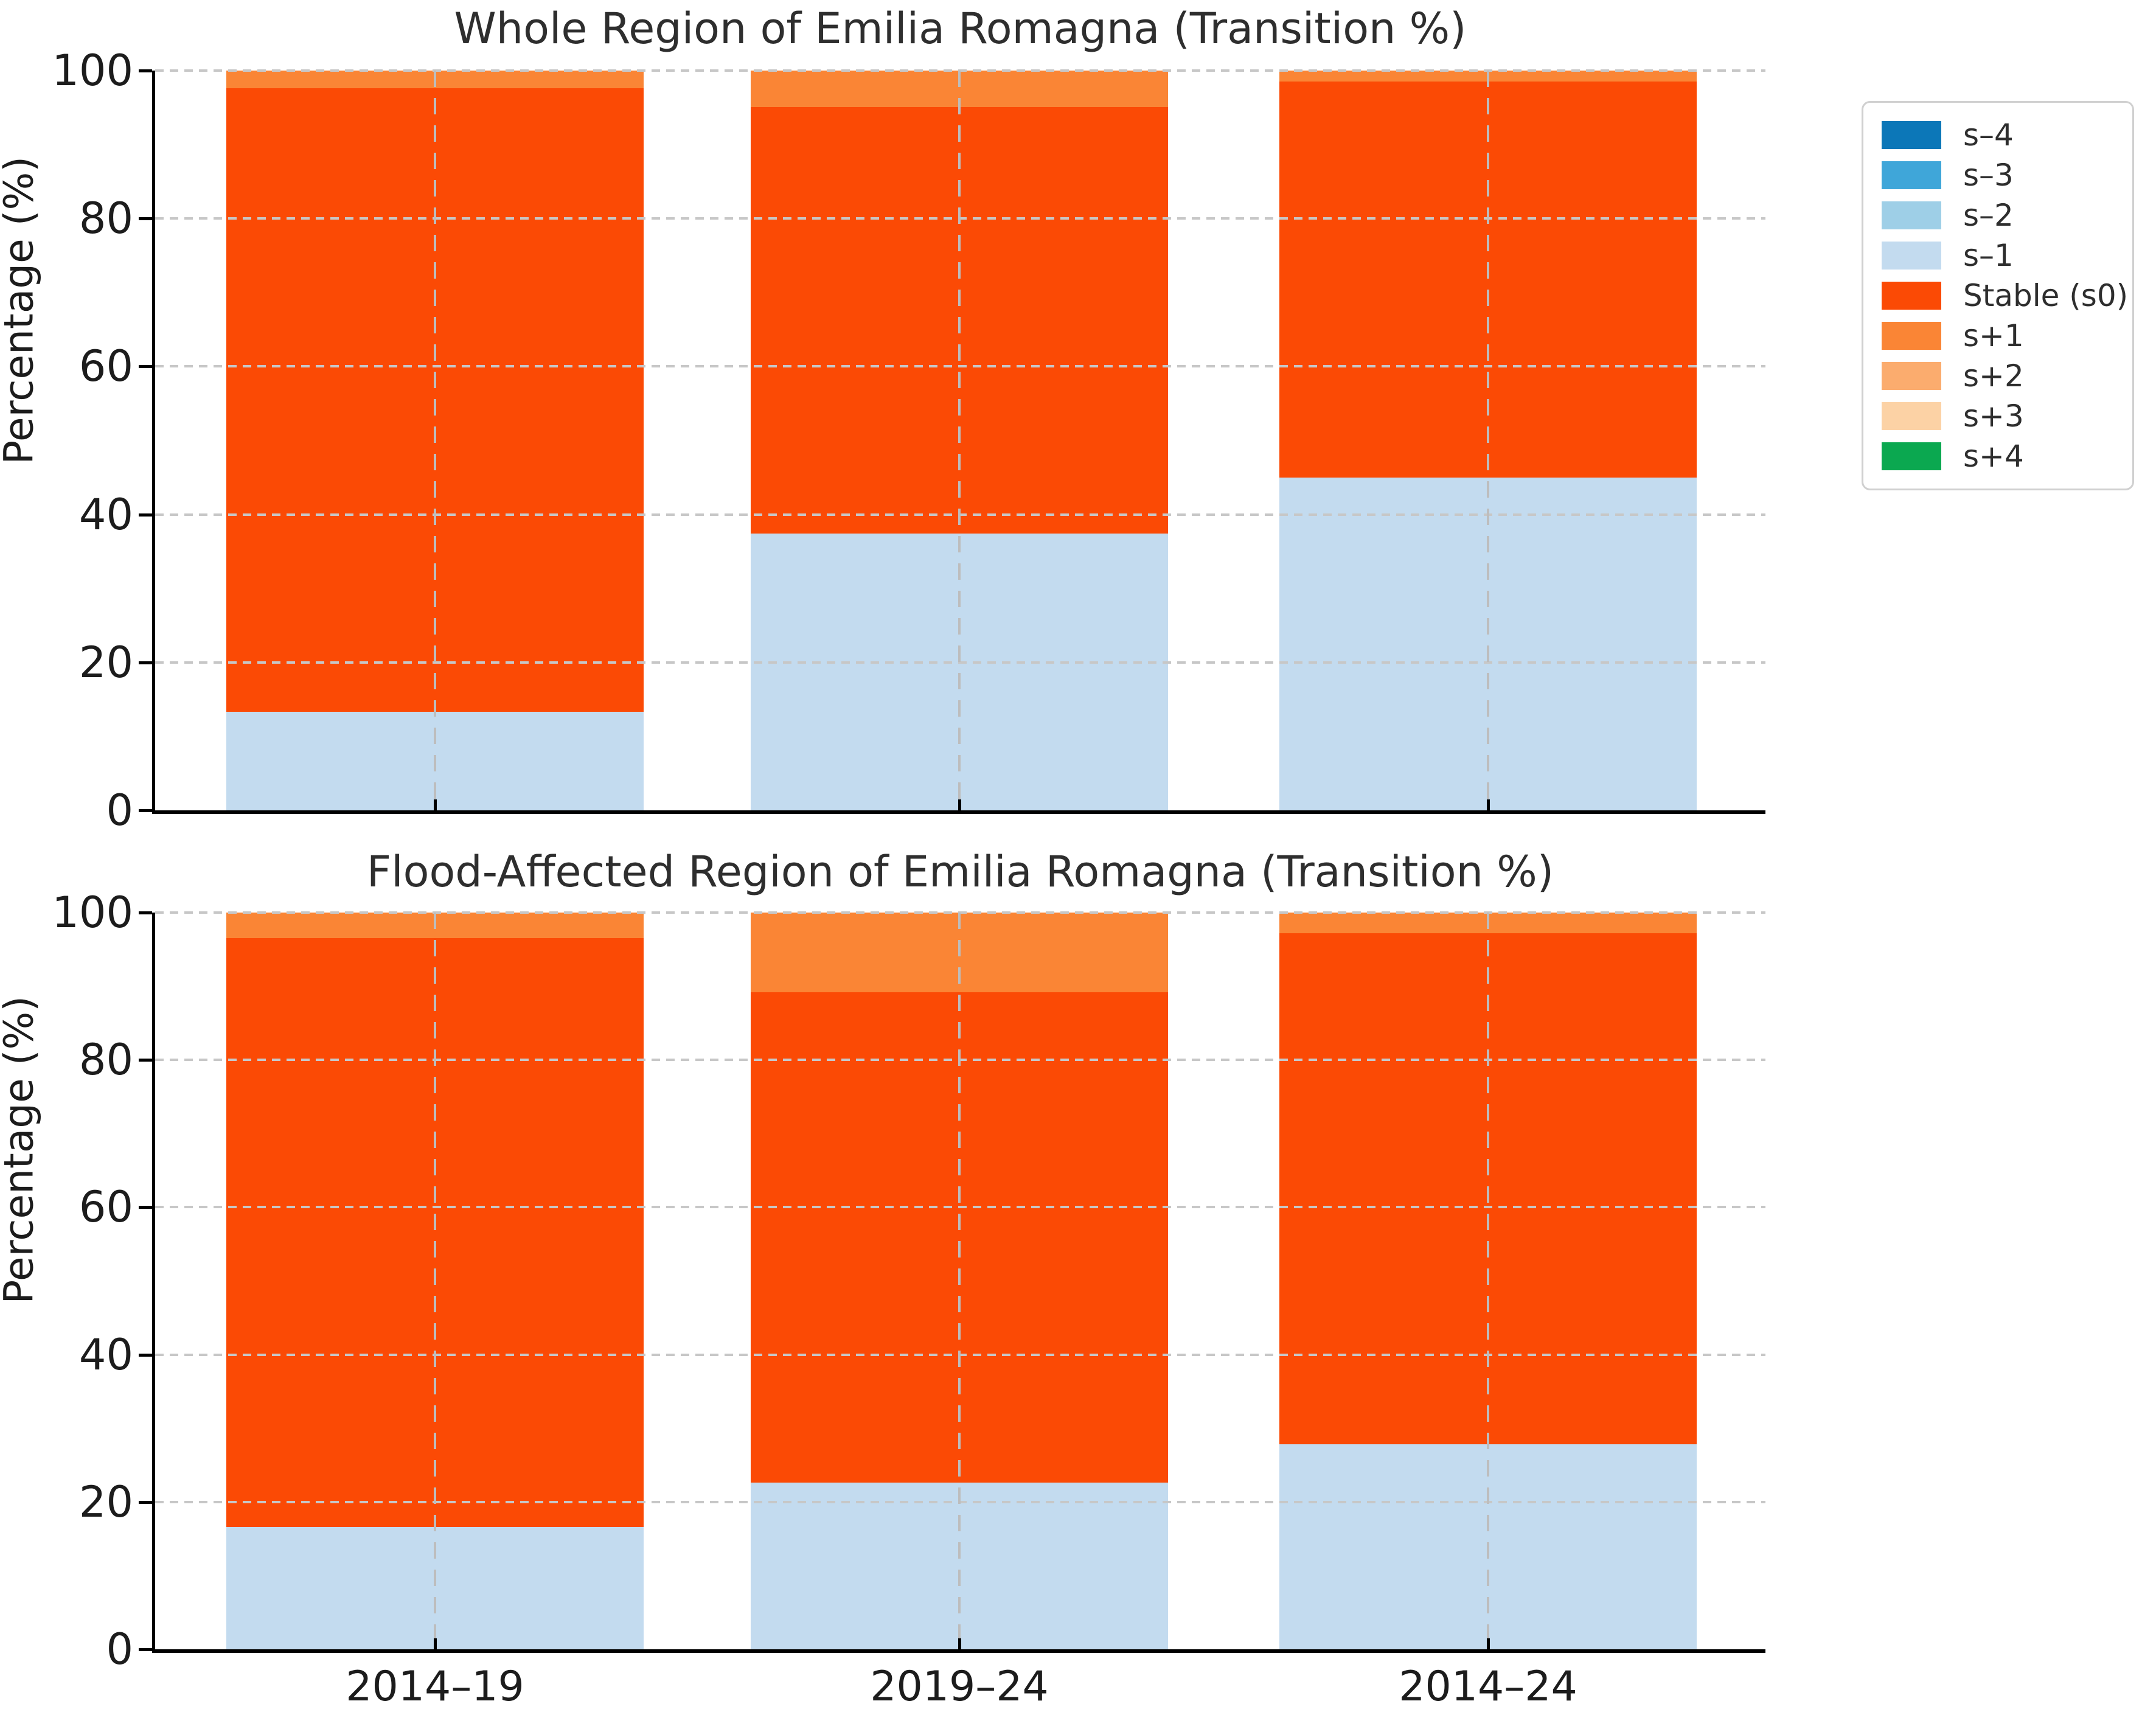 This screenshot has width=2156, height=1715. Describe the element at coordinates (1994, 376) in the screenshot. I see `legend-item-label: s+2` at that location.